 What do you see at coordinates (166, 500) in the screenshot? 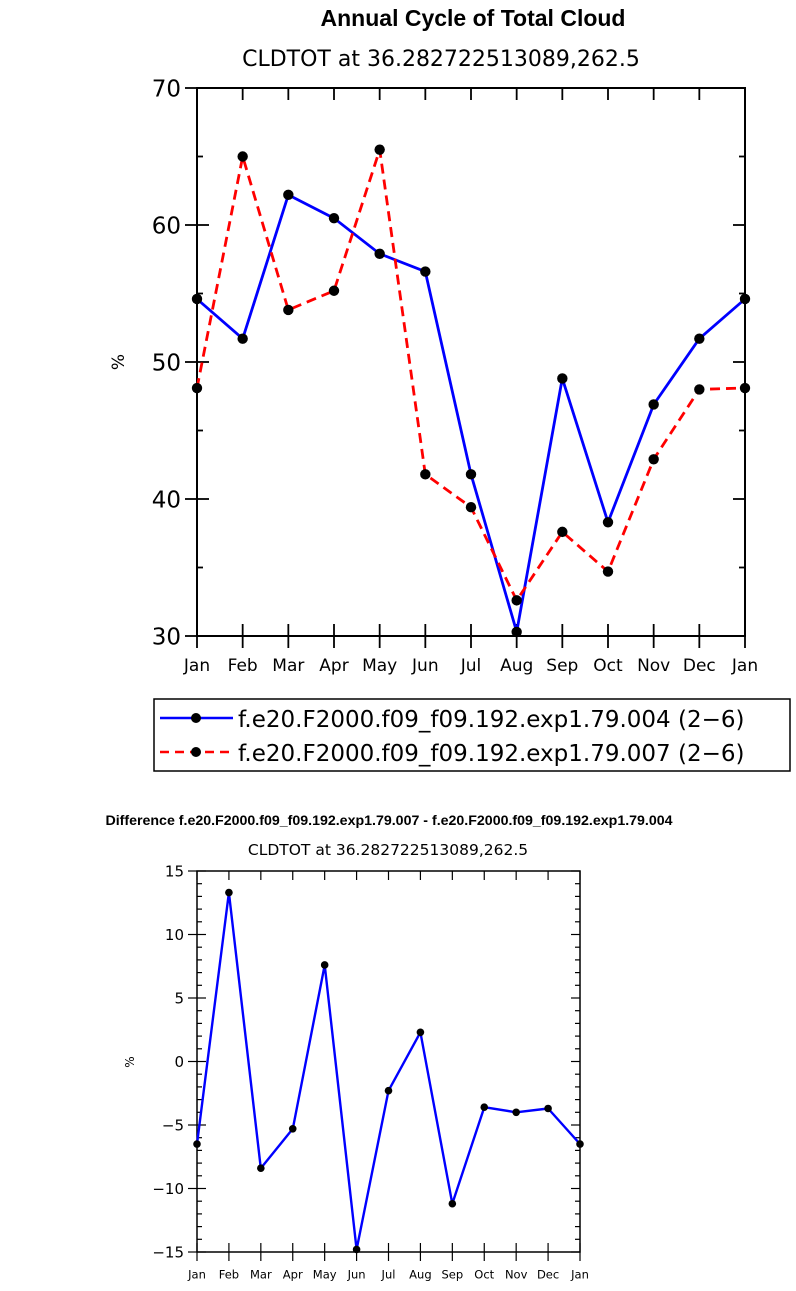
I see `chart1-y-tick-label: 40` at bounding box center [166, 500].